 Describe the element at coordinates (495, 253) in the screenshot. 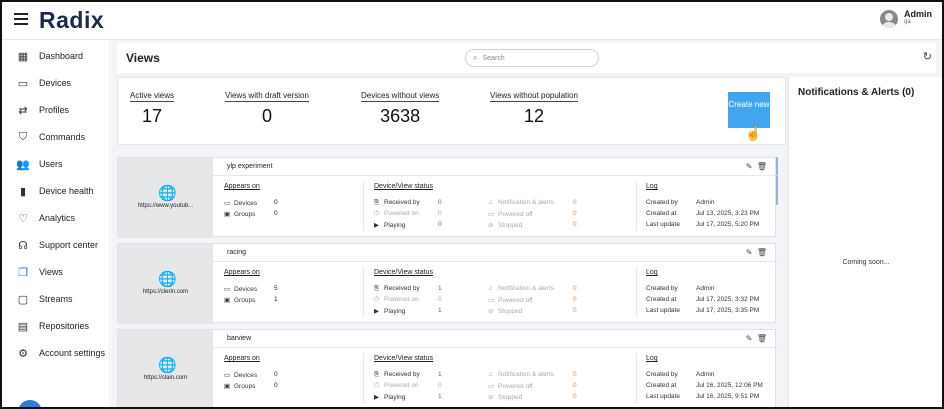

I see `card-header: racing ✎ 🗑` at that location.